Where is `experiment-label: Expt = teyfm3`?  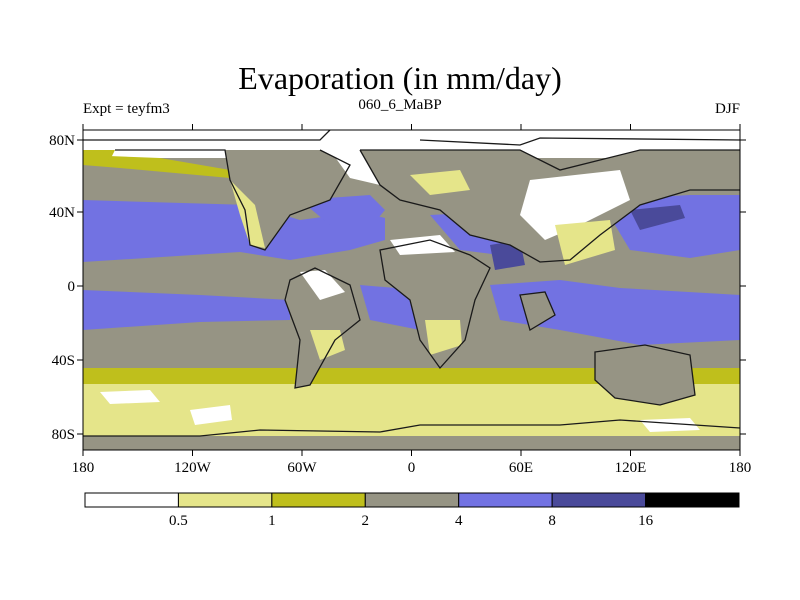
experiment-label: Expt = teyfm3 is located at coordinates (126, 109).